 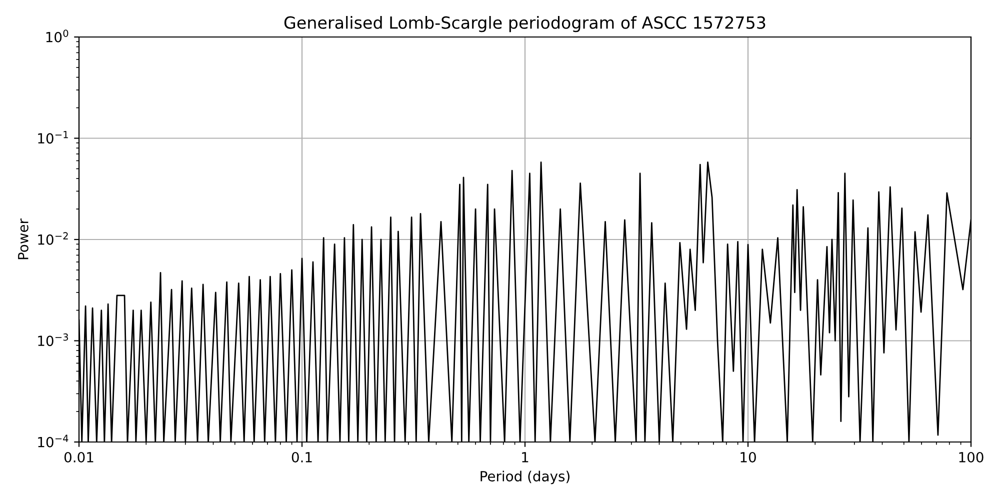 What do you see at coordinates (525, 477) in the screenshot?
I see `x-axis-title: Period (days)` at bounding box center [525, 477].